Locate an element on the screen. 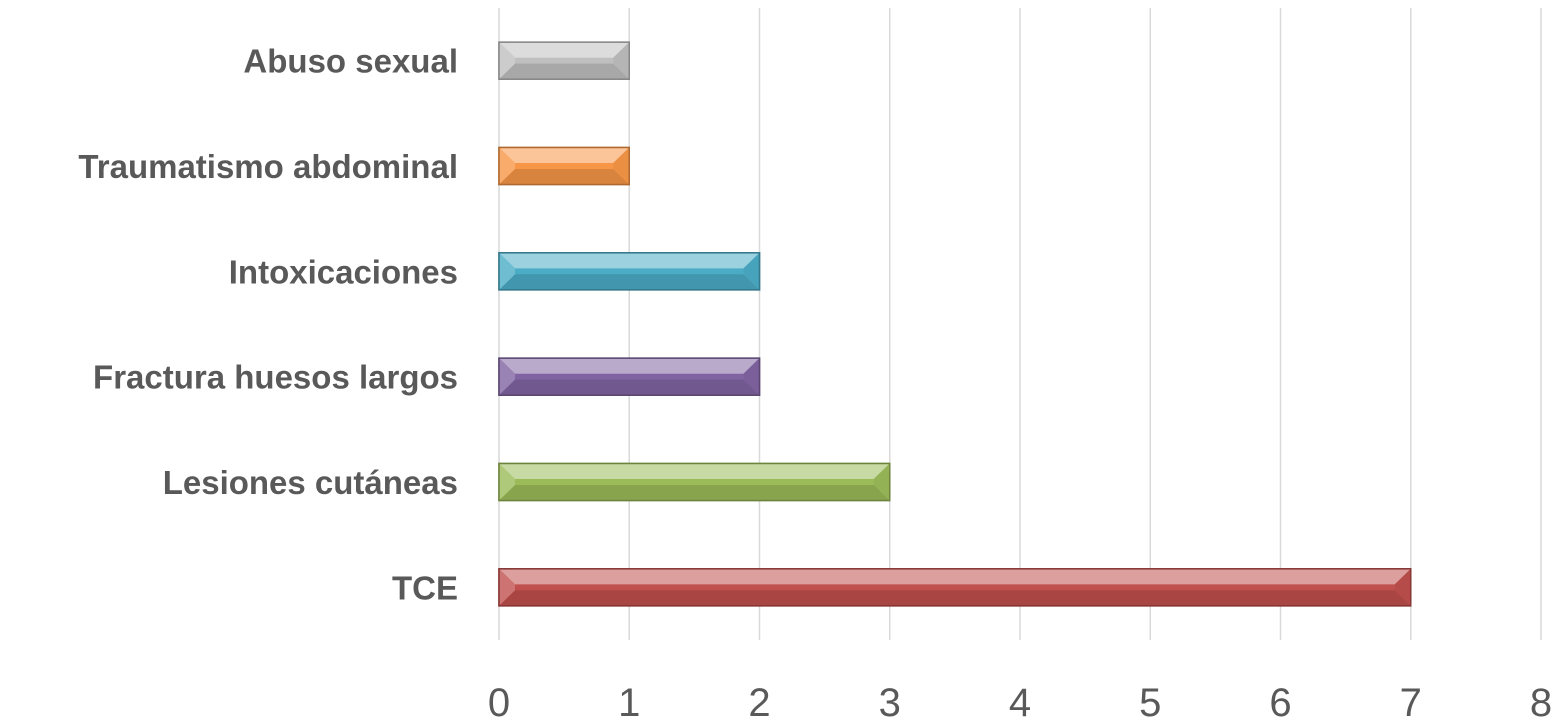 This screenshot has height=723, width=1566. x-tick-label-4: 4 is located at coordinates (1020, 702).